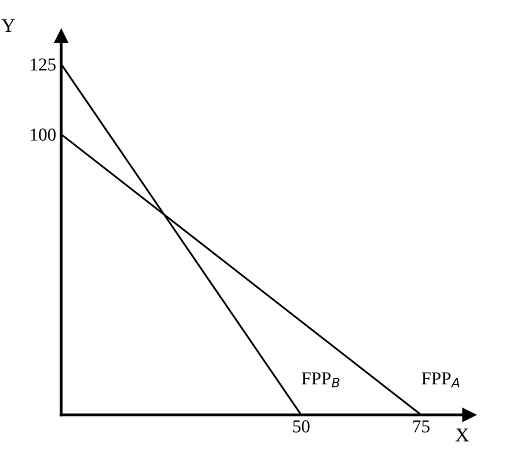 The height and width of the screenshot is (451, 510). I want to click on series-label: FPP$_{B}$, so click(321, 380).